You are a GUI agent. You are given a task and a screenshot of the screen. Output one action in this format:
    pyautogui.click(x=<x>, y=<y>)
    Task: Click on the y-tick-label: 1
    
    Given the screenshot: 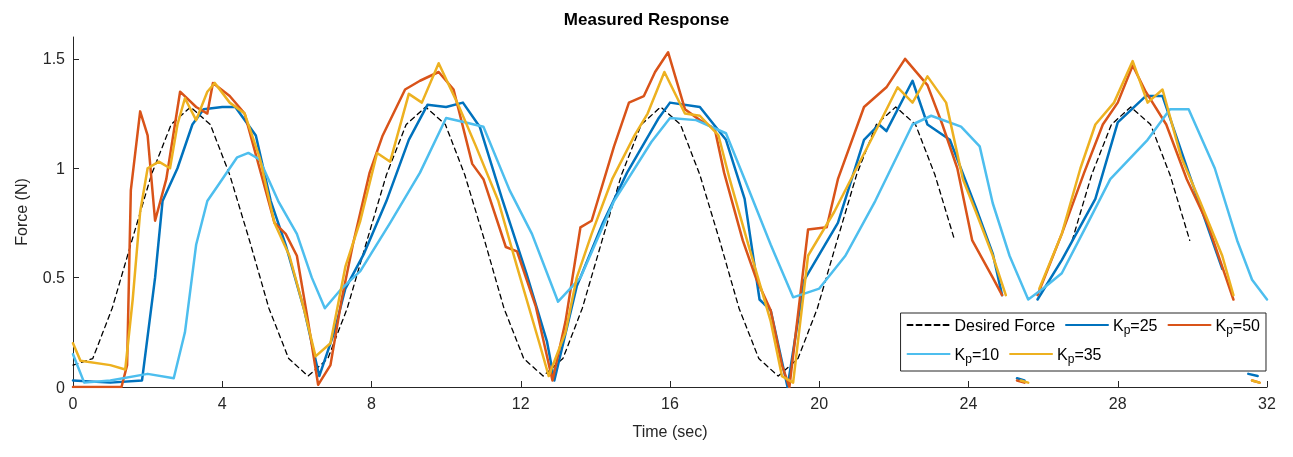 What is the action you would take?
    pyautogui.click(x=61, y=168)
    